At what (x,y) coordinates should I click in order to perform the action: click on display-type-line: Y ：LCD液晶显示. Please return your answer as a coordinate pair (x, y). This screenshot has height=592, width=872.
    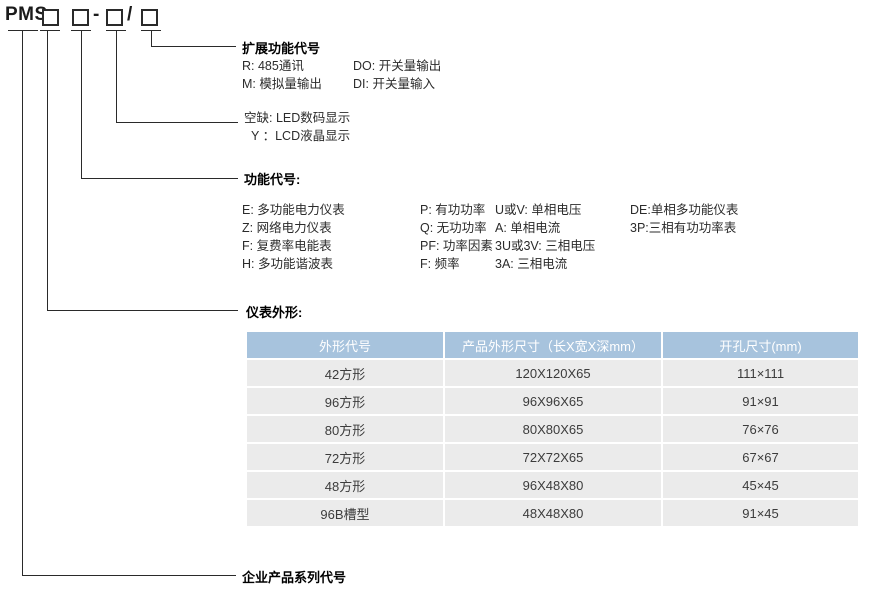
    Looking at the image, I should click on (301, 136).